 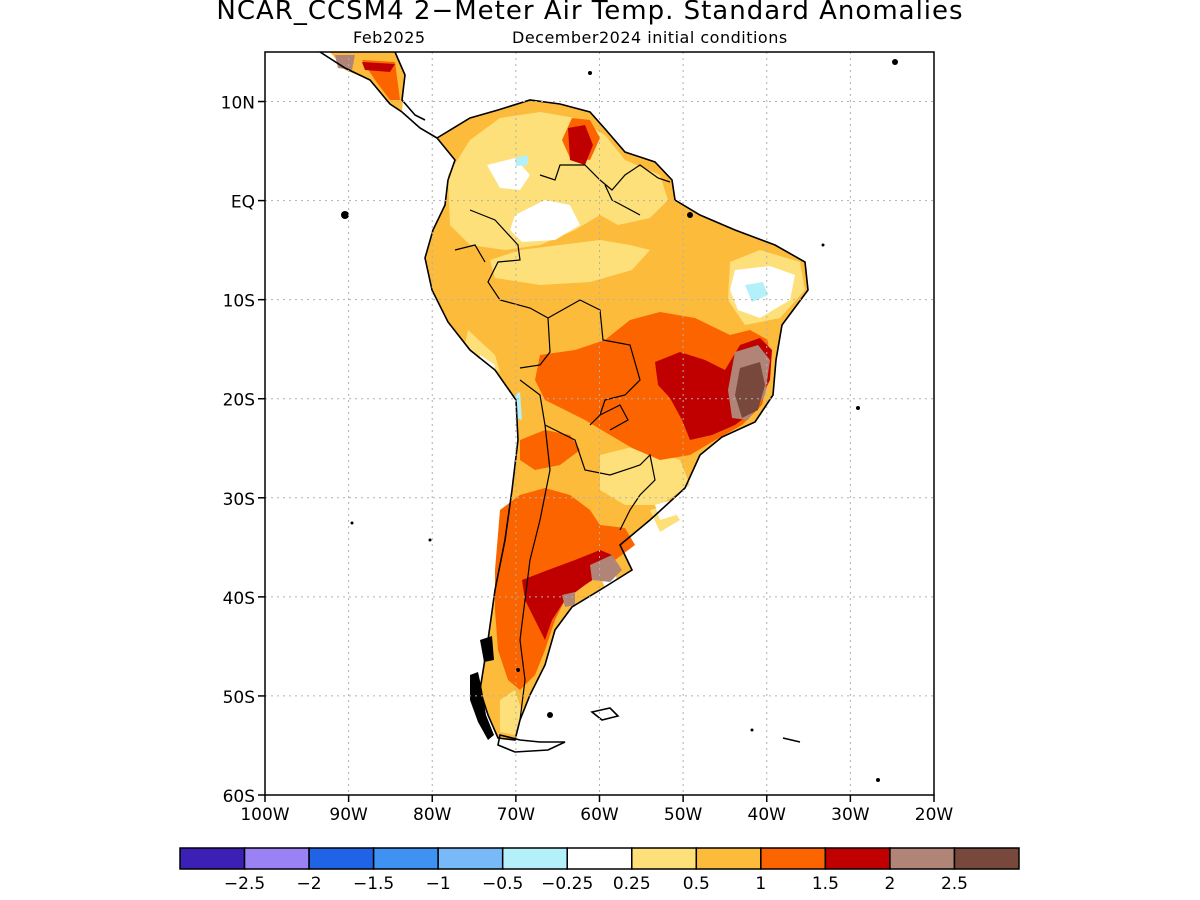 I want to click on central-america-north-coast, so click(x=410, y=86).